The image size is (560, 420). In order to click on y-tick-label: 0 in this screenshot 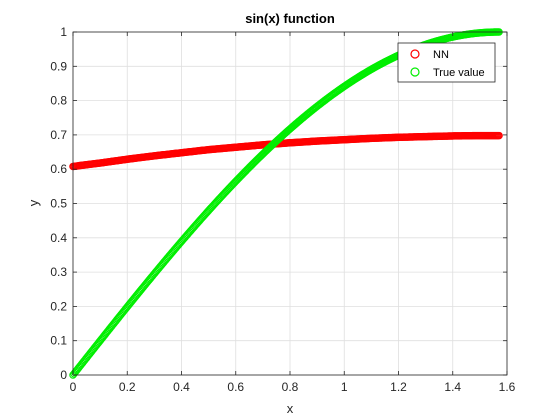, I will do `click(63, 375)`.